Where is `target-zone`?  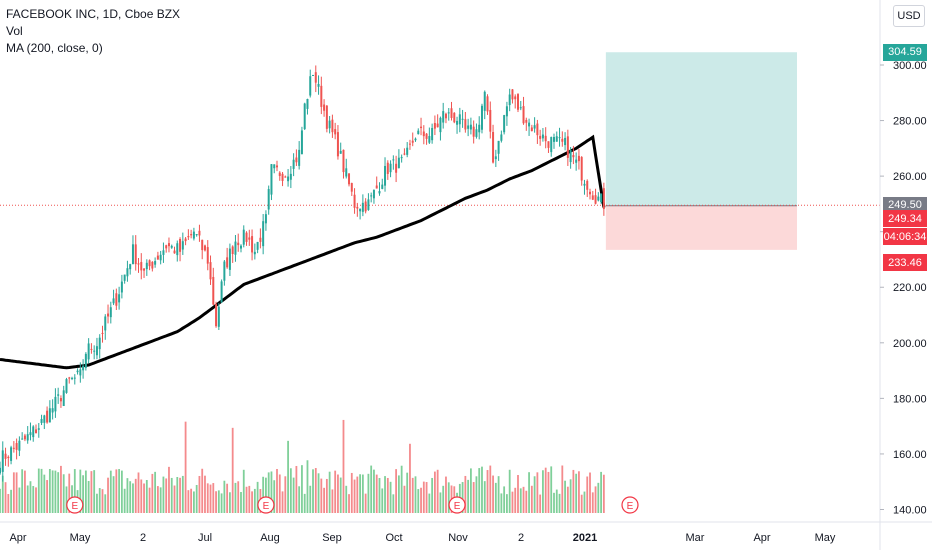 target-zone is located at coordinates (701, 129).